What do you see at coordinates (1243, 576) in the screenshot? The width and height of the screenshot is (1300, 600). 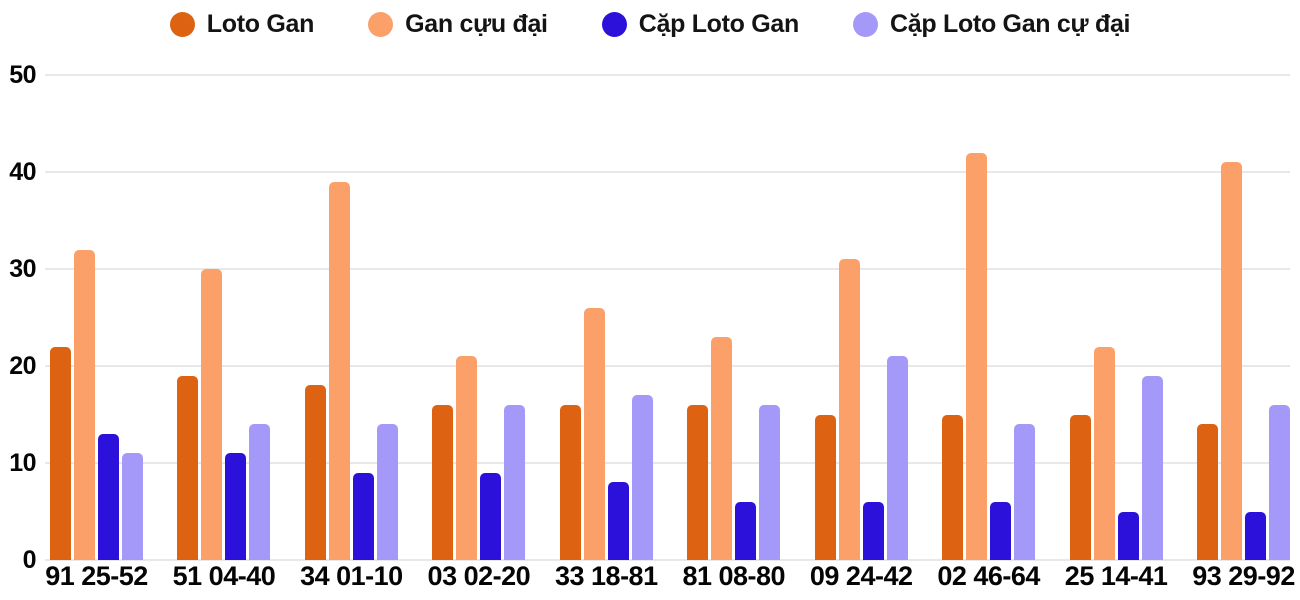 I see `x-axis-category-label: 93 29-92` at bounding box center [1243, 576].